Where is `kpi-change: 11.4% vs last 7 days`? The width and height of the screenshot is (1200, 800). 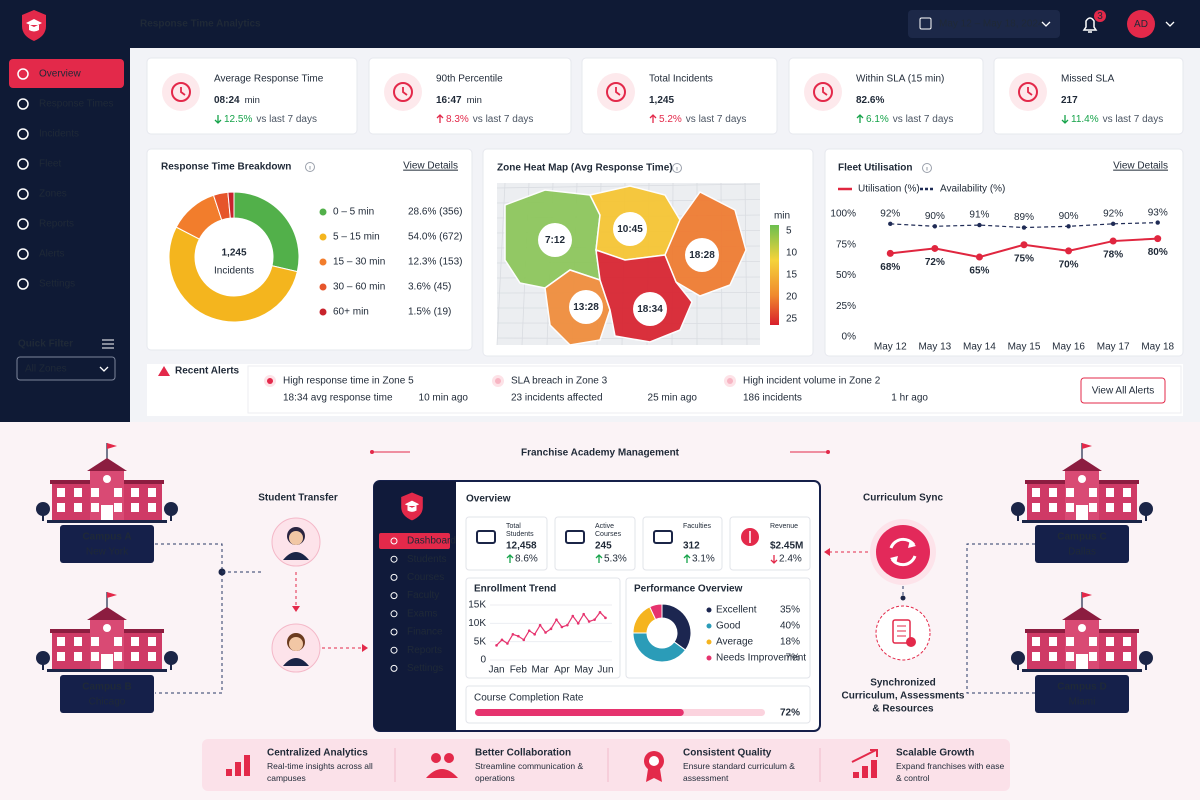 kpi-change: 11.4% vs last 7 days is located at coordinates (1117, 119).